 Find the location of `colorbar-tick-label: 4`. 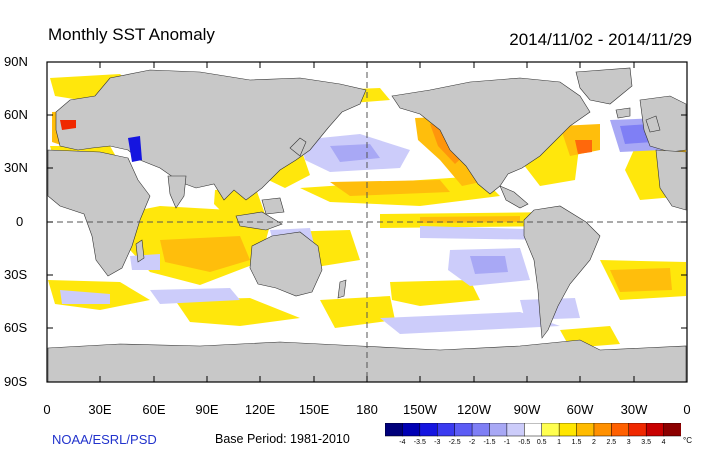

colorbar-tick-label: 4 is located at coordinates (663, 442).